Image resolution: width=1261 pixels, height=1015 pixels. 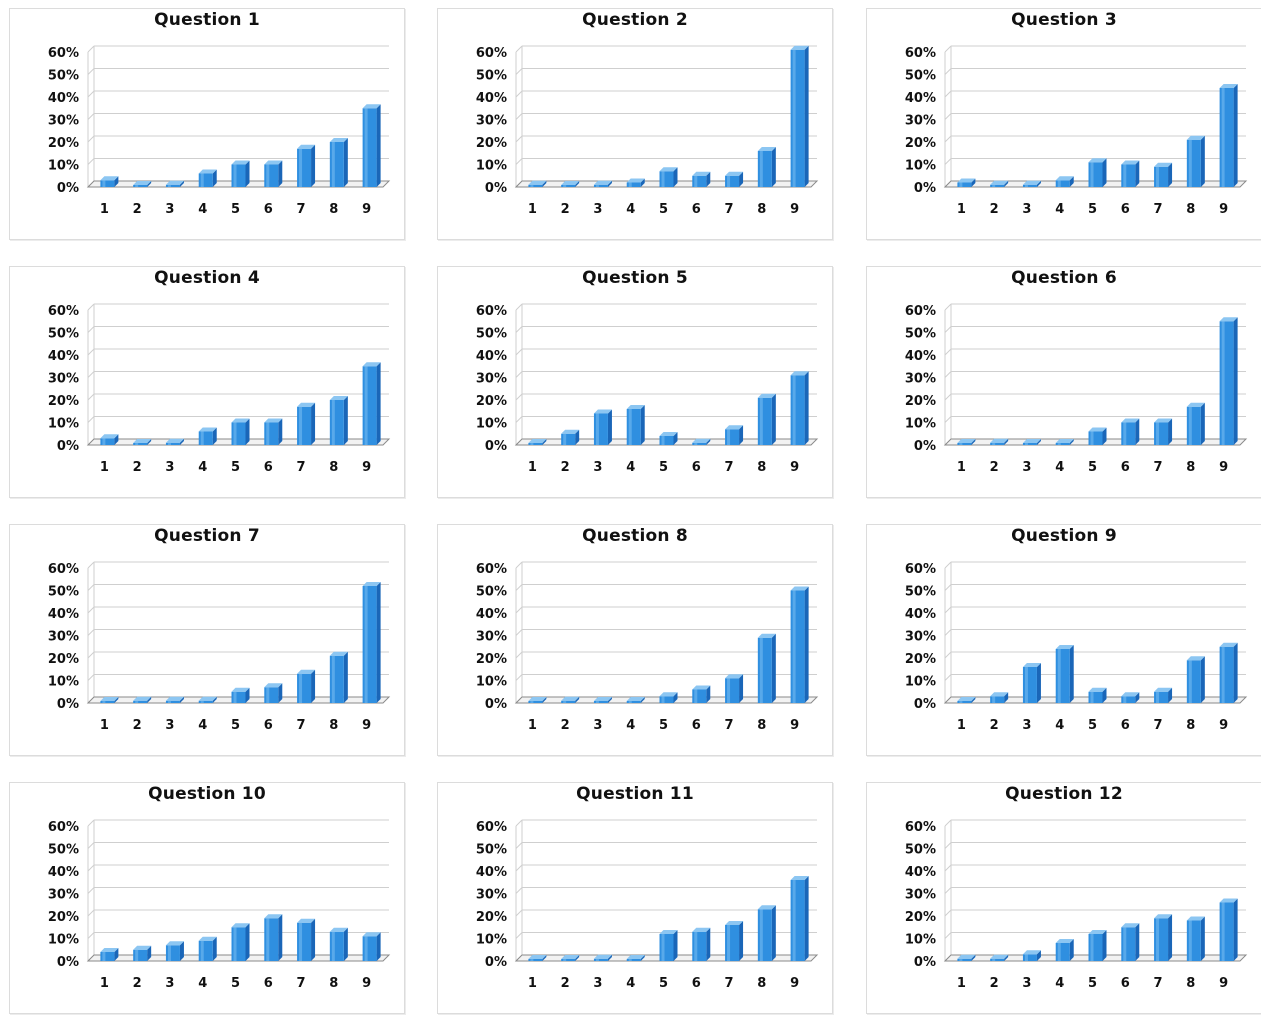 What do you see at coordinates (207, 382) in the screenshot?
I see `chart-panel: Question 4 0% 10% 20% 30% 40% 50% 60% 1 2 3 4 5 6 7 8 9` at bounding box center [207, 382].